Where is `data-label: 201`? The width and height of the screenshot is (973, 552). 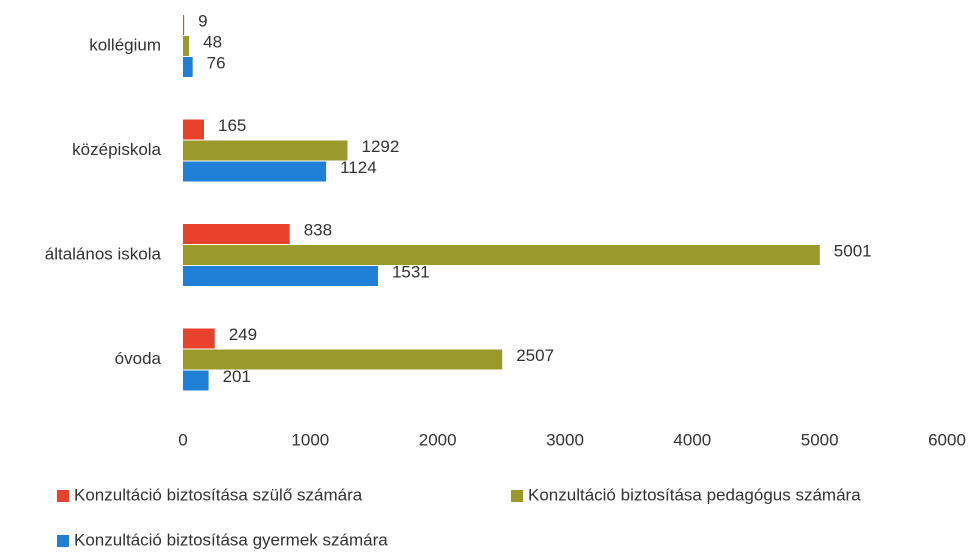 data-label: 201 is located at coordinates (237, 376).